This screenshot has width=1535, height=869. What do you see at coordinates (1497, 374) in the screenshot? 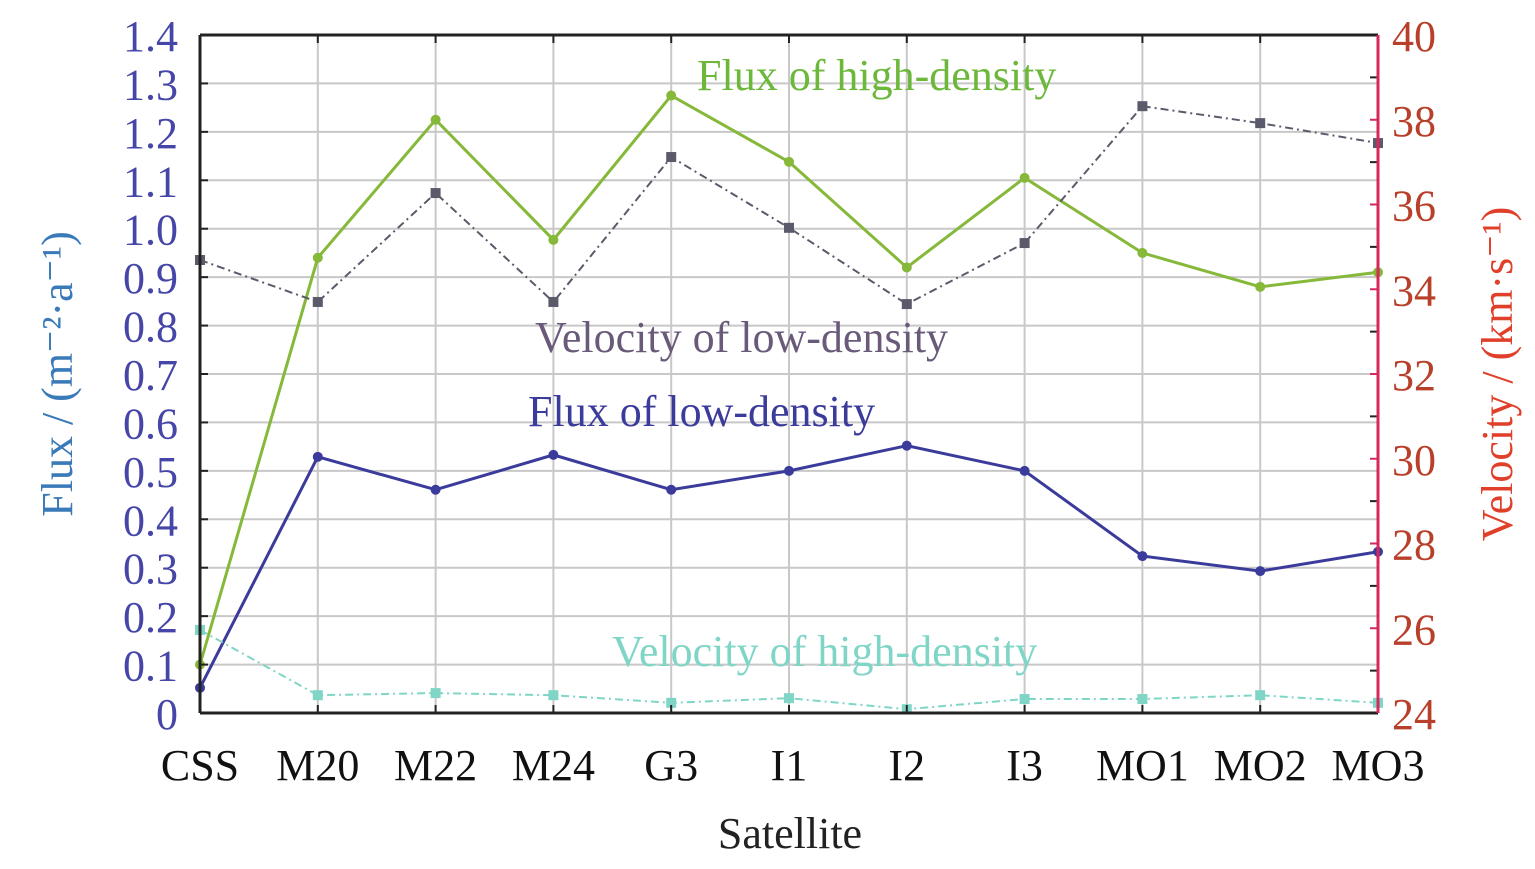
I see `right-axis-label: Velocity / (km·s⁻¹)` at bounding box center [1497, 374].